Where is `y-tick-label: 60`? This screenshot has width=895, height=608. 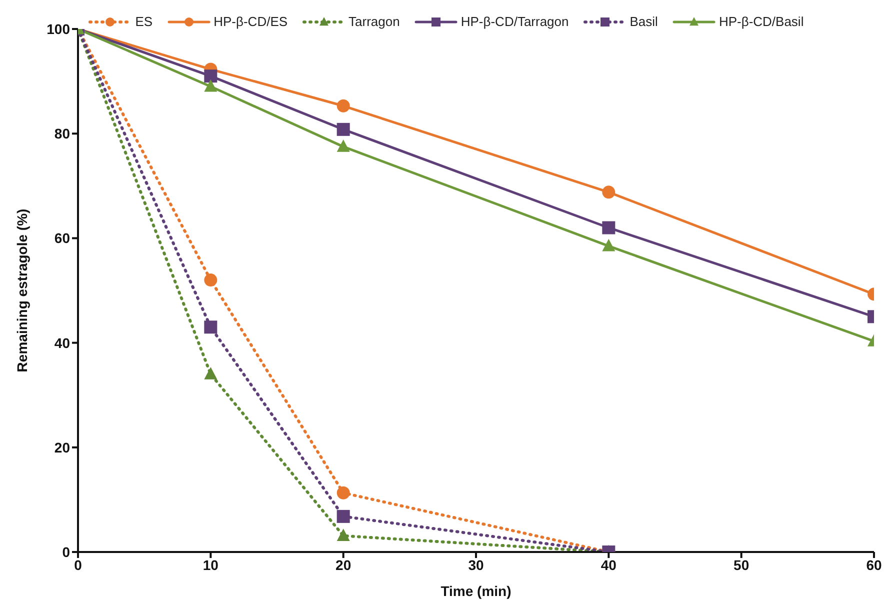 y-tick-label: 60 is located at coordinates (62, 238).